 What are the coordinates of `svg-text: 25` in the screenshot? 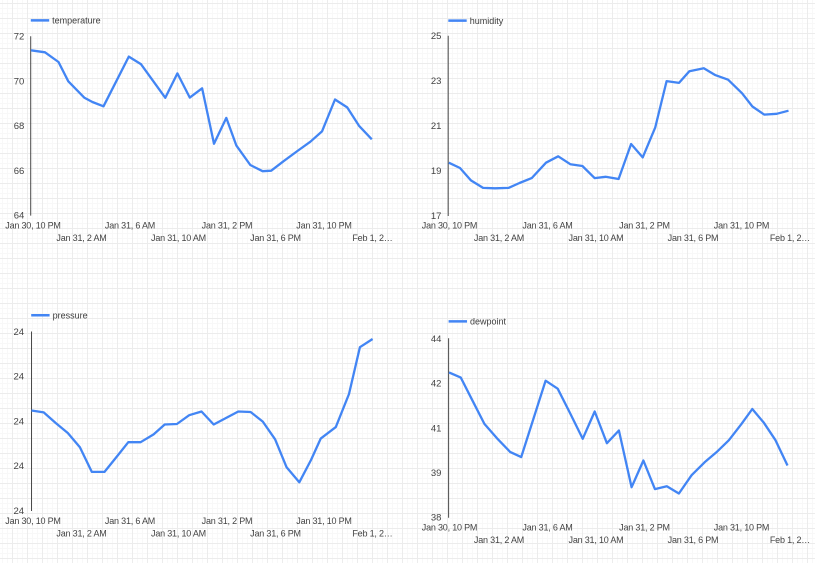 It's located at (436, 36).